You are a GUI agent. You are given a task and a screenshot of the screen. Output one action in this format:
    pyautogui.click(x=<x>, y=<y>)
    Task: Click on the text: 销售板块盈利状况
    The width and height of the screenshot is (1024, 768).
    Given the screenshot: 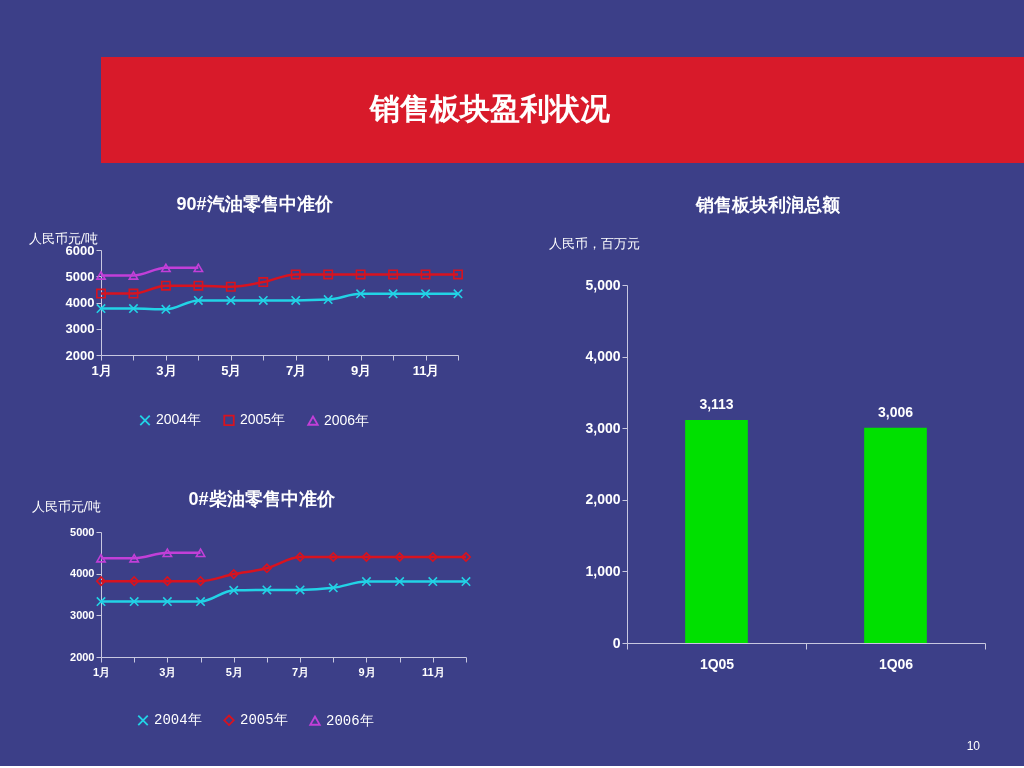 What is the action you would take?
    pyautogui.click(x=489, y=108)
    